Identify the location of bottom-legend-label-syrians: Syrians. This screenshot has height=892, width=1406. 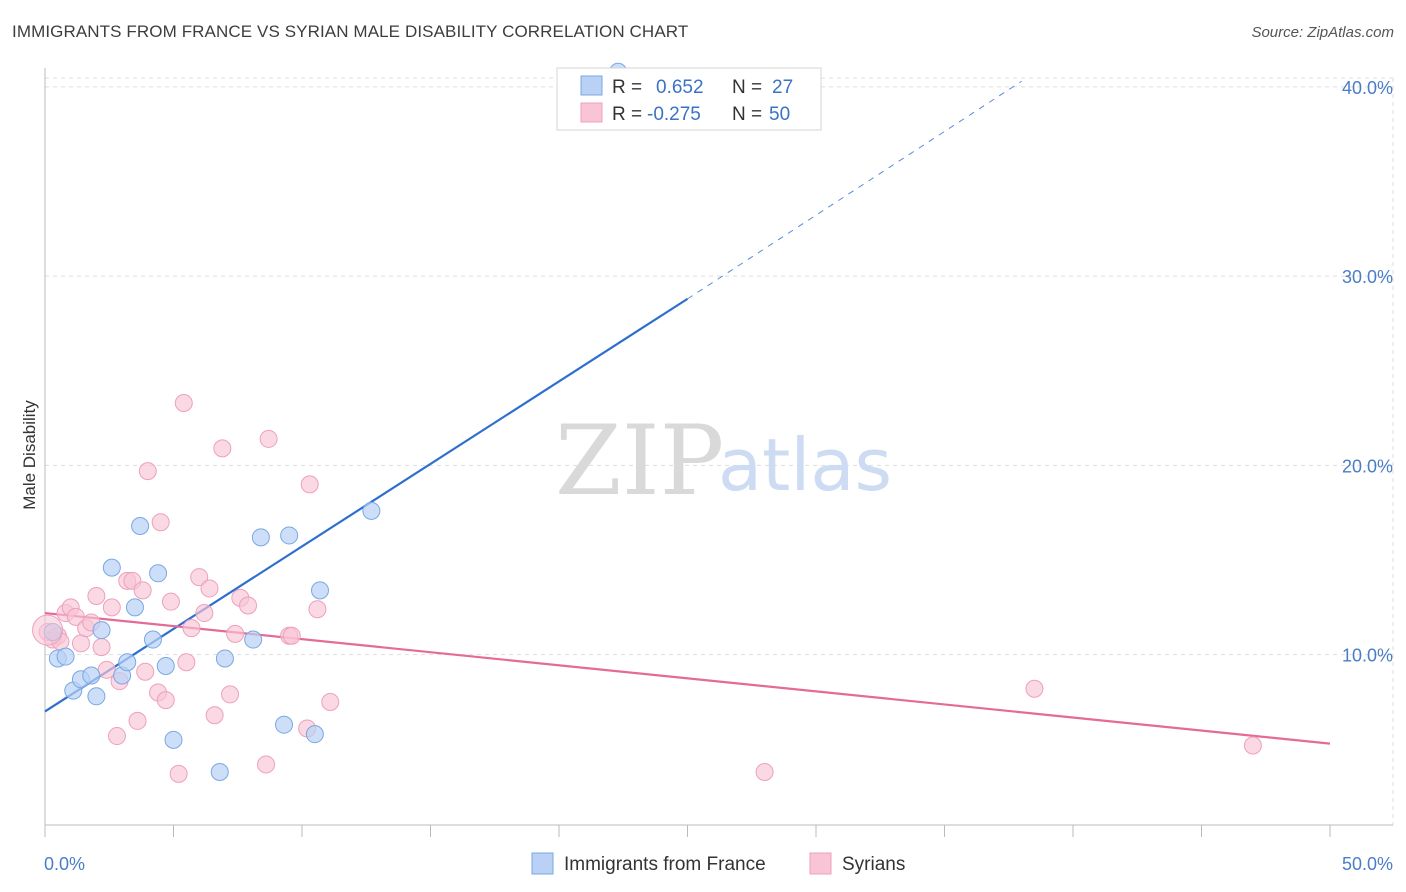
(873, 864).